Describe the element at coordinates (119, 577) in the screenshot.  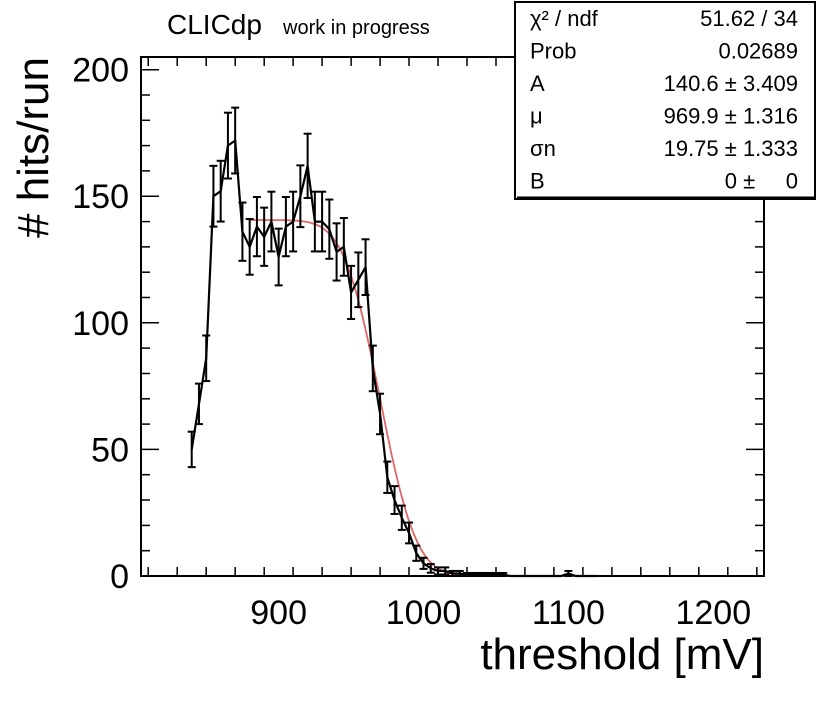
I see `y-tick-label: 0` at that location.